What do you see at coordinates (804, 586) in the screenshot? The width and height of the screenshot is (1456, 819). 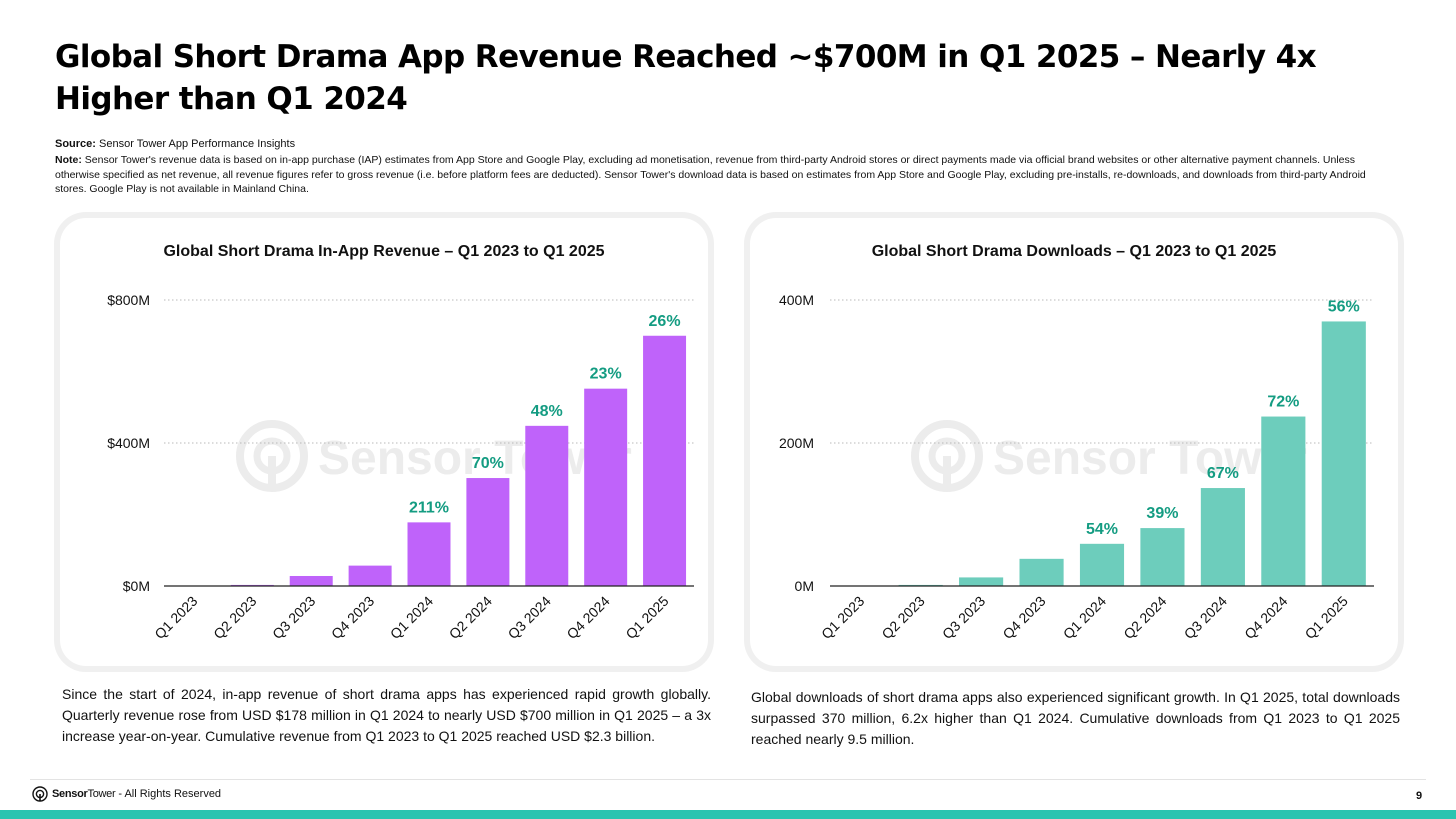 I see `y-tick-label: 0M` at bounding box center [804, 586].